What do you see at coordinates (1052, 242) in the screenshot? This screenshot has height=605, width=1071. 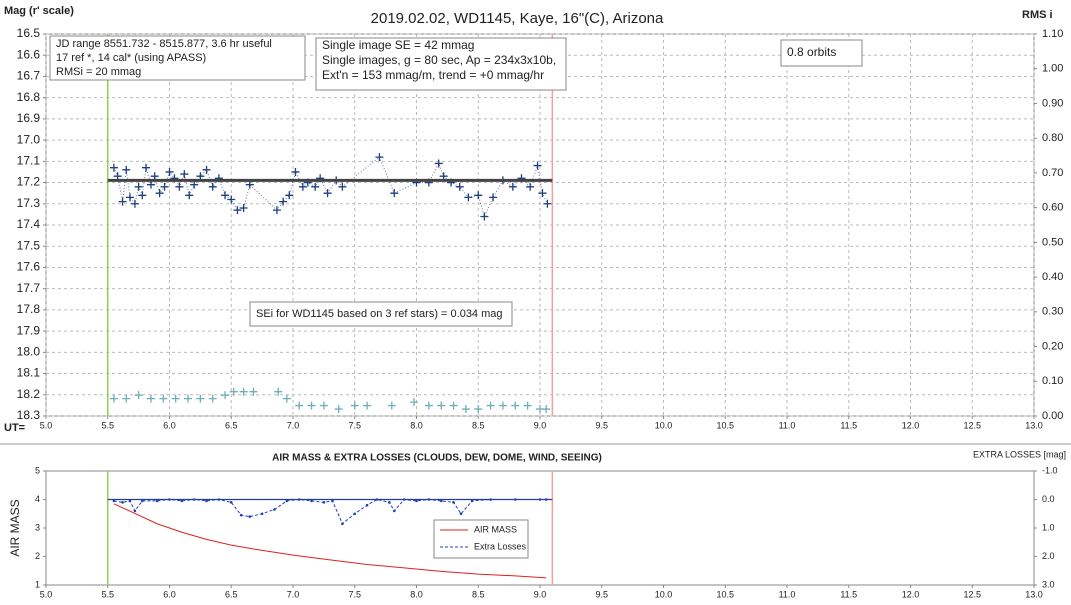 I see `y2-tick-label: 0.50` at bounding box center [1052, 242].